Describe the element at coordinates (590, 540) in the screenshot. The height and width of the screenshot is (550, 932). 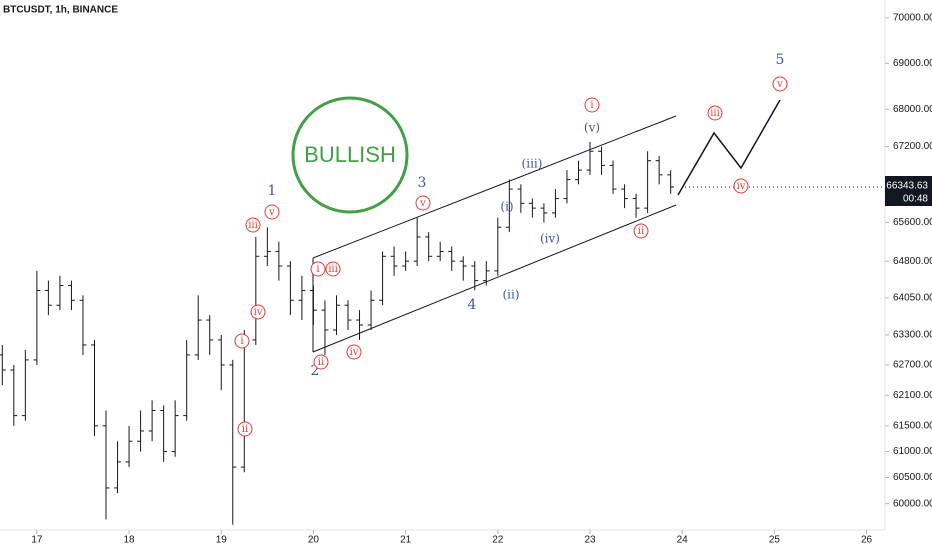
I see `x-tick-label: 23` at that location.